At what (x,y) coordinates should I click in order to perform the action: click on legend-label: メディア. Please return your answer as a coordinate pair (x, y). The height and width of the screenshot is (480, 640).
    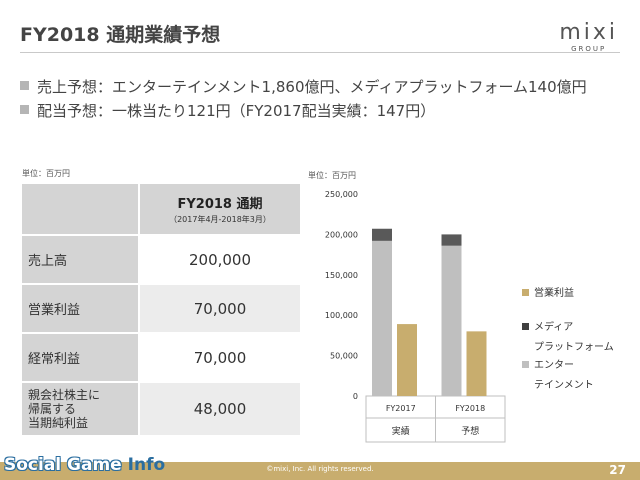
    Looking at the image, I should click on (553, 326).